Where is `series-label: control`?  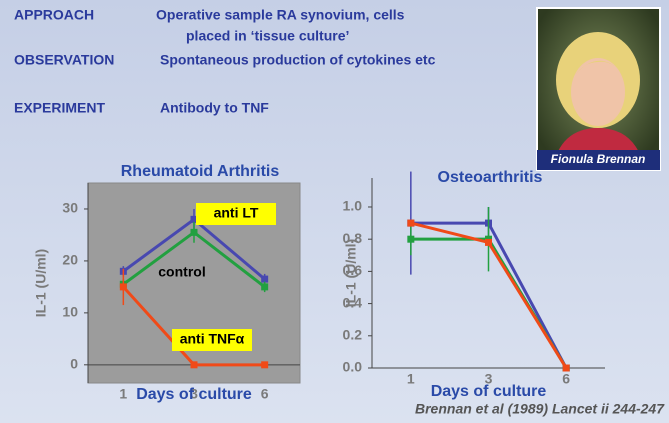
series-label: control is located at coordinates (181, 272).